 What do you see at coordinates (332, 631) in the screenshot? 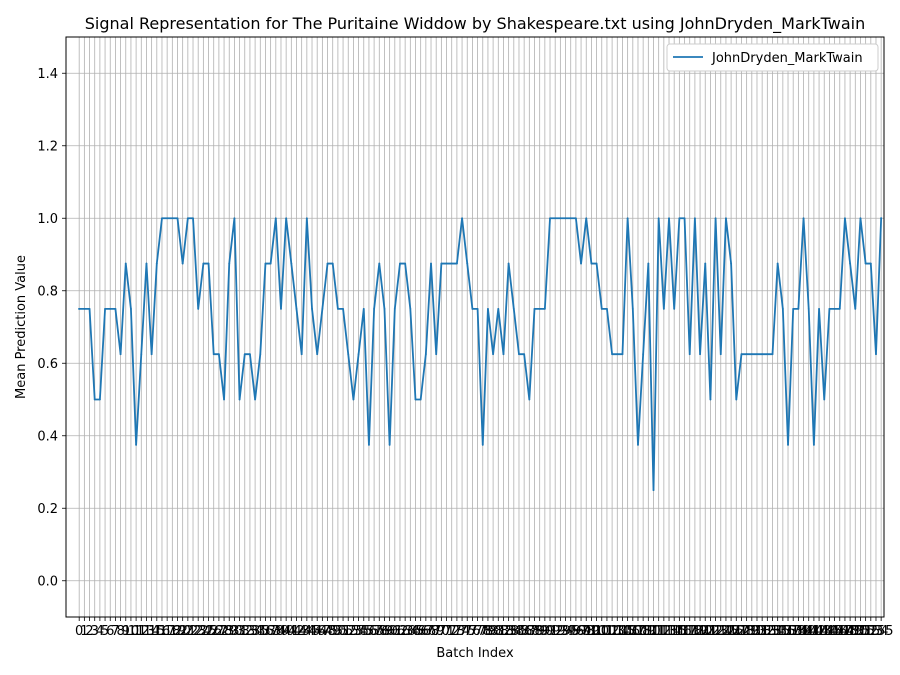
I see `x-tick-label: 49` at bounding box center [332, 631].